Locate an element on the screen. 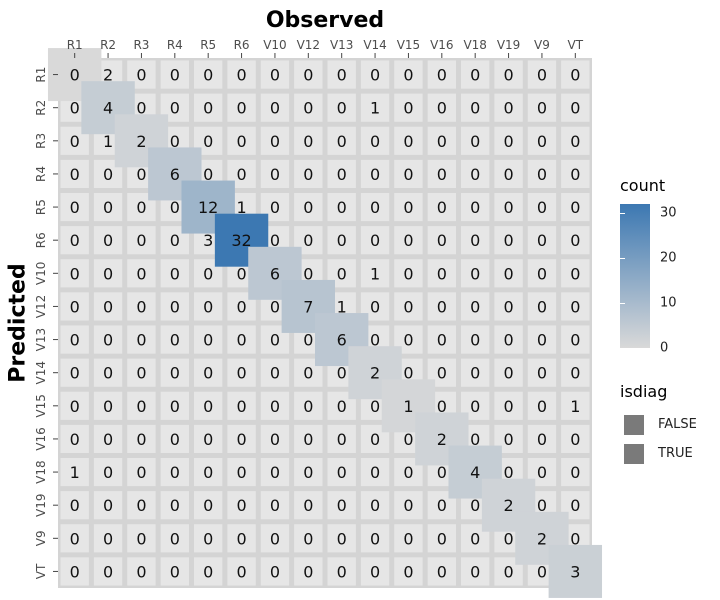  colorbar-tick-label: 20 is located at coordinates (668, 258).